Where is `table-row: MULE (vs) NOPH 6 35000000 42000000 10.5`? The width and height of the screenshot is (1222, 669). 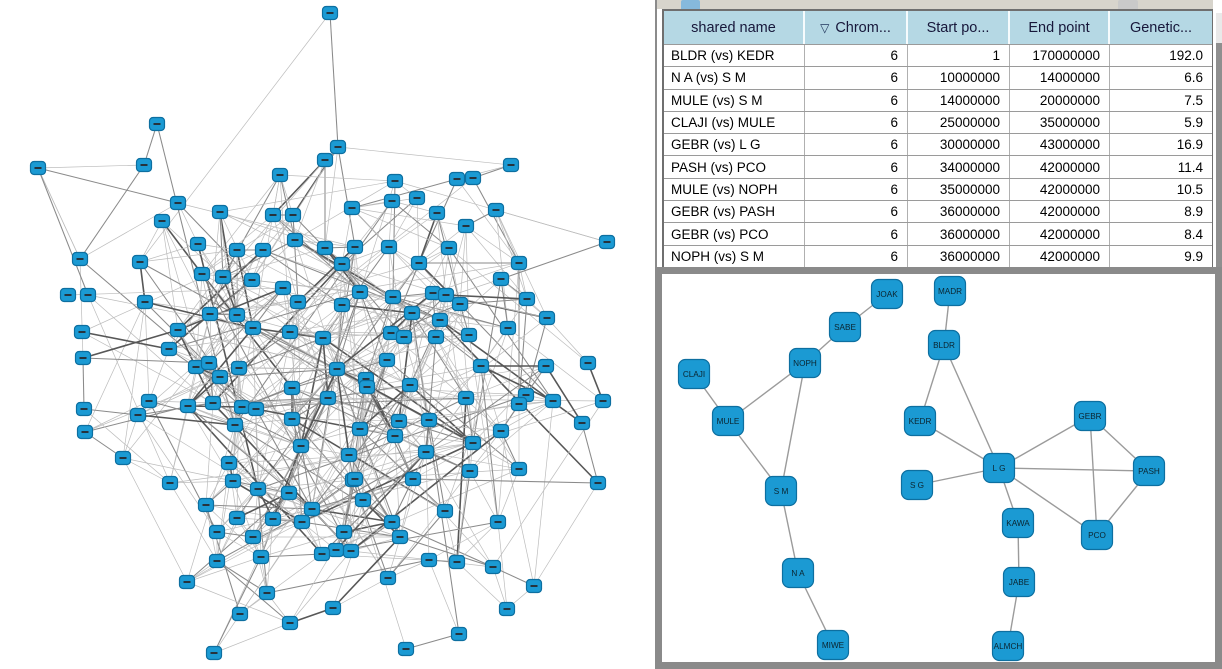 table-row: MULE (vs) NOPH 6 35000000 42000000 10.5 is located at coordinates (938, 189).